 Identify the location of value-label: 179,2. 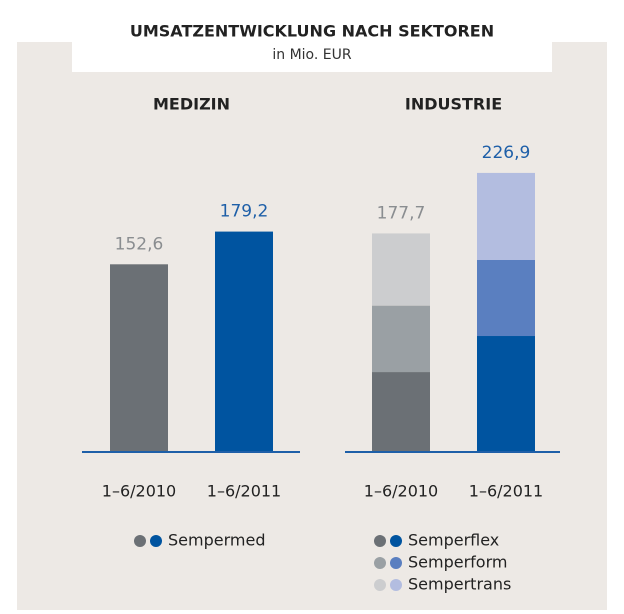
(244, 212).